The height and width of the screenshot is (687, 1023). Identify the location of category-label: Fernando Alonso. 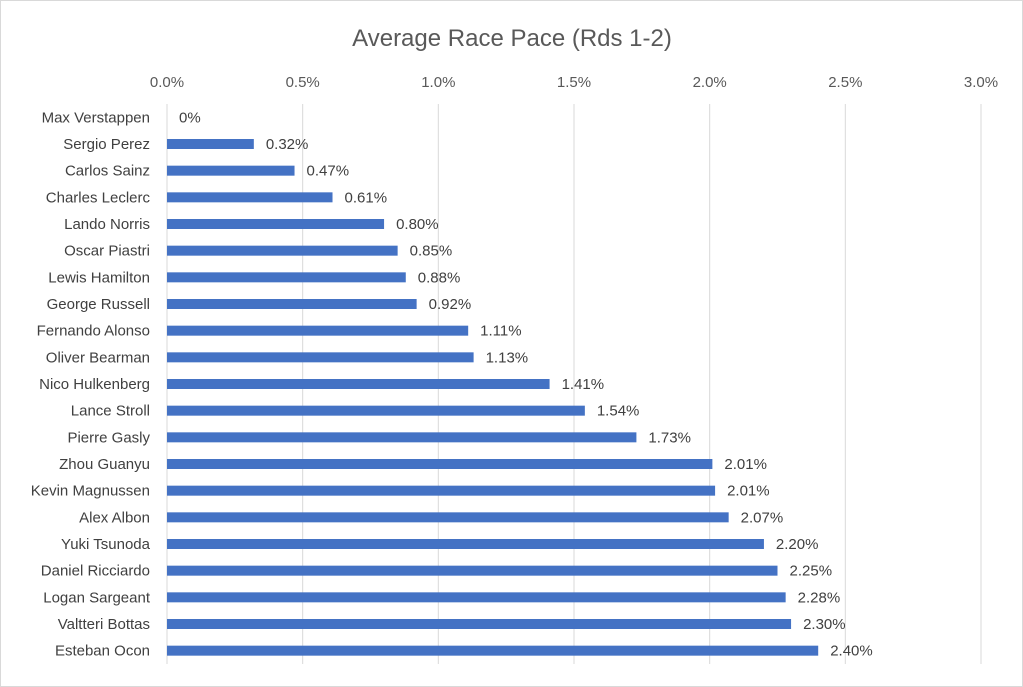
(93, 331).